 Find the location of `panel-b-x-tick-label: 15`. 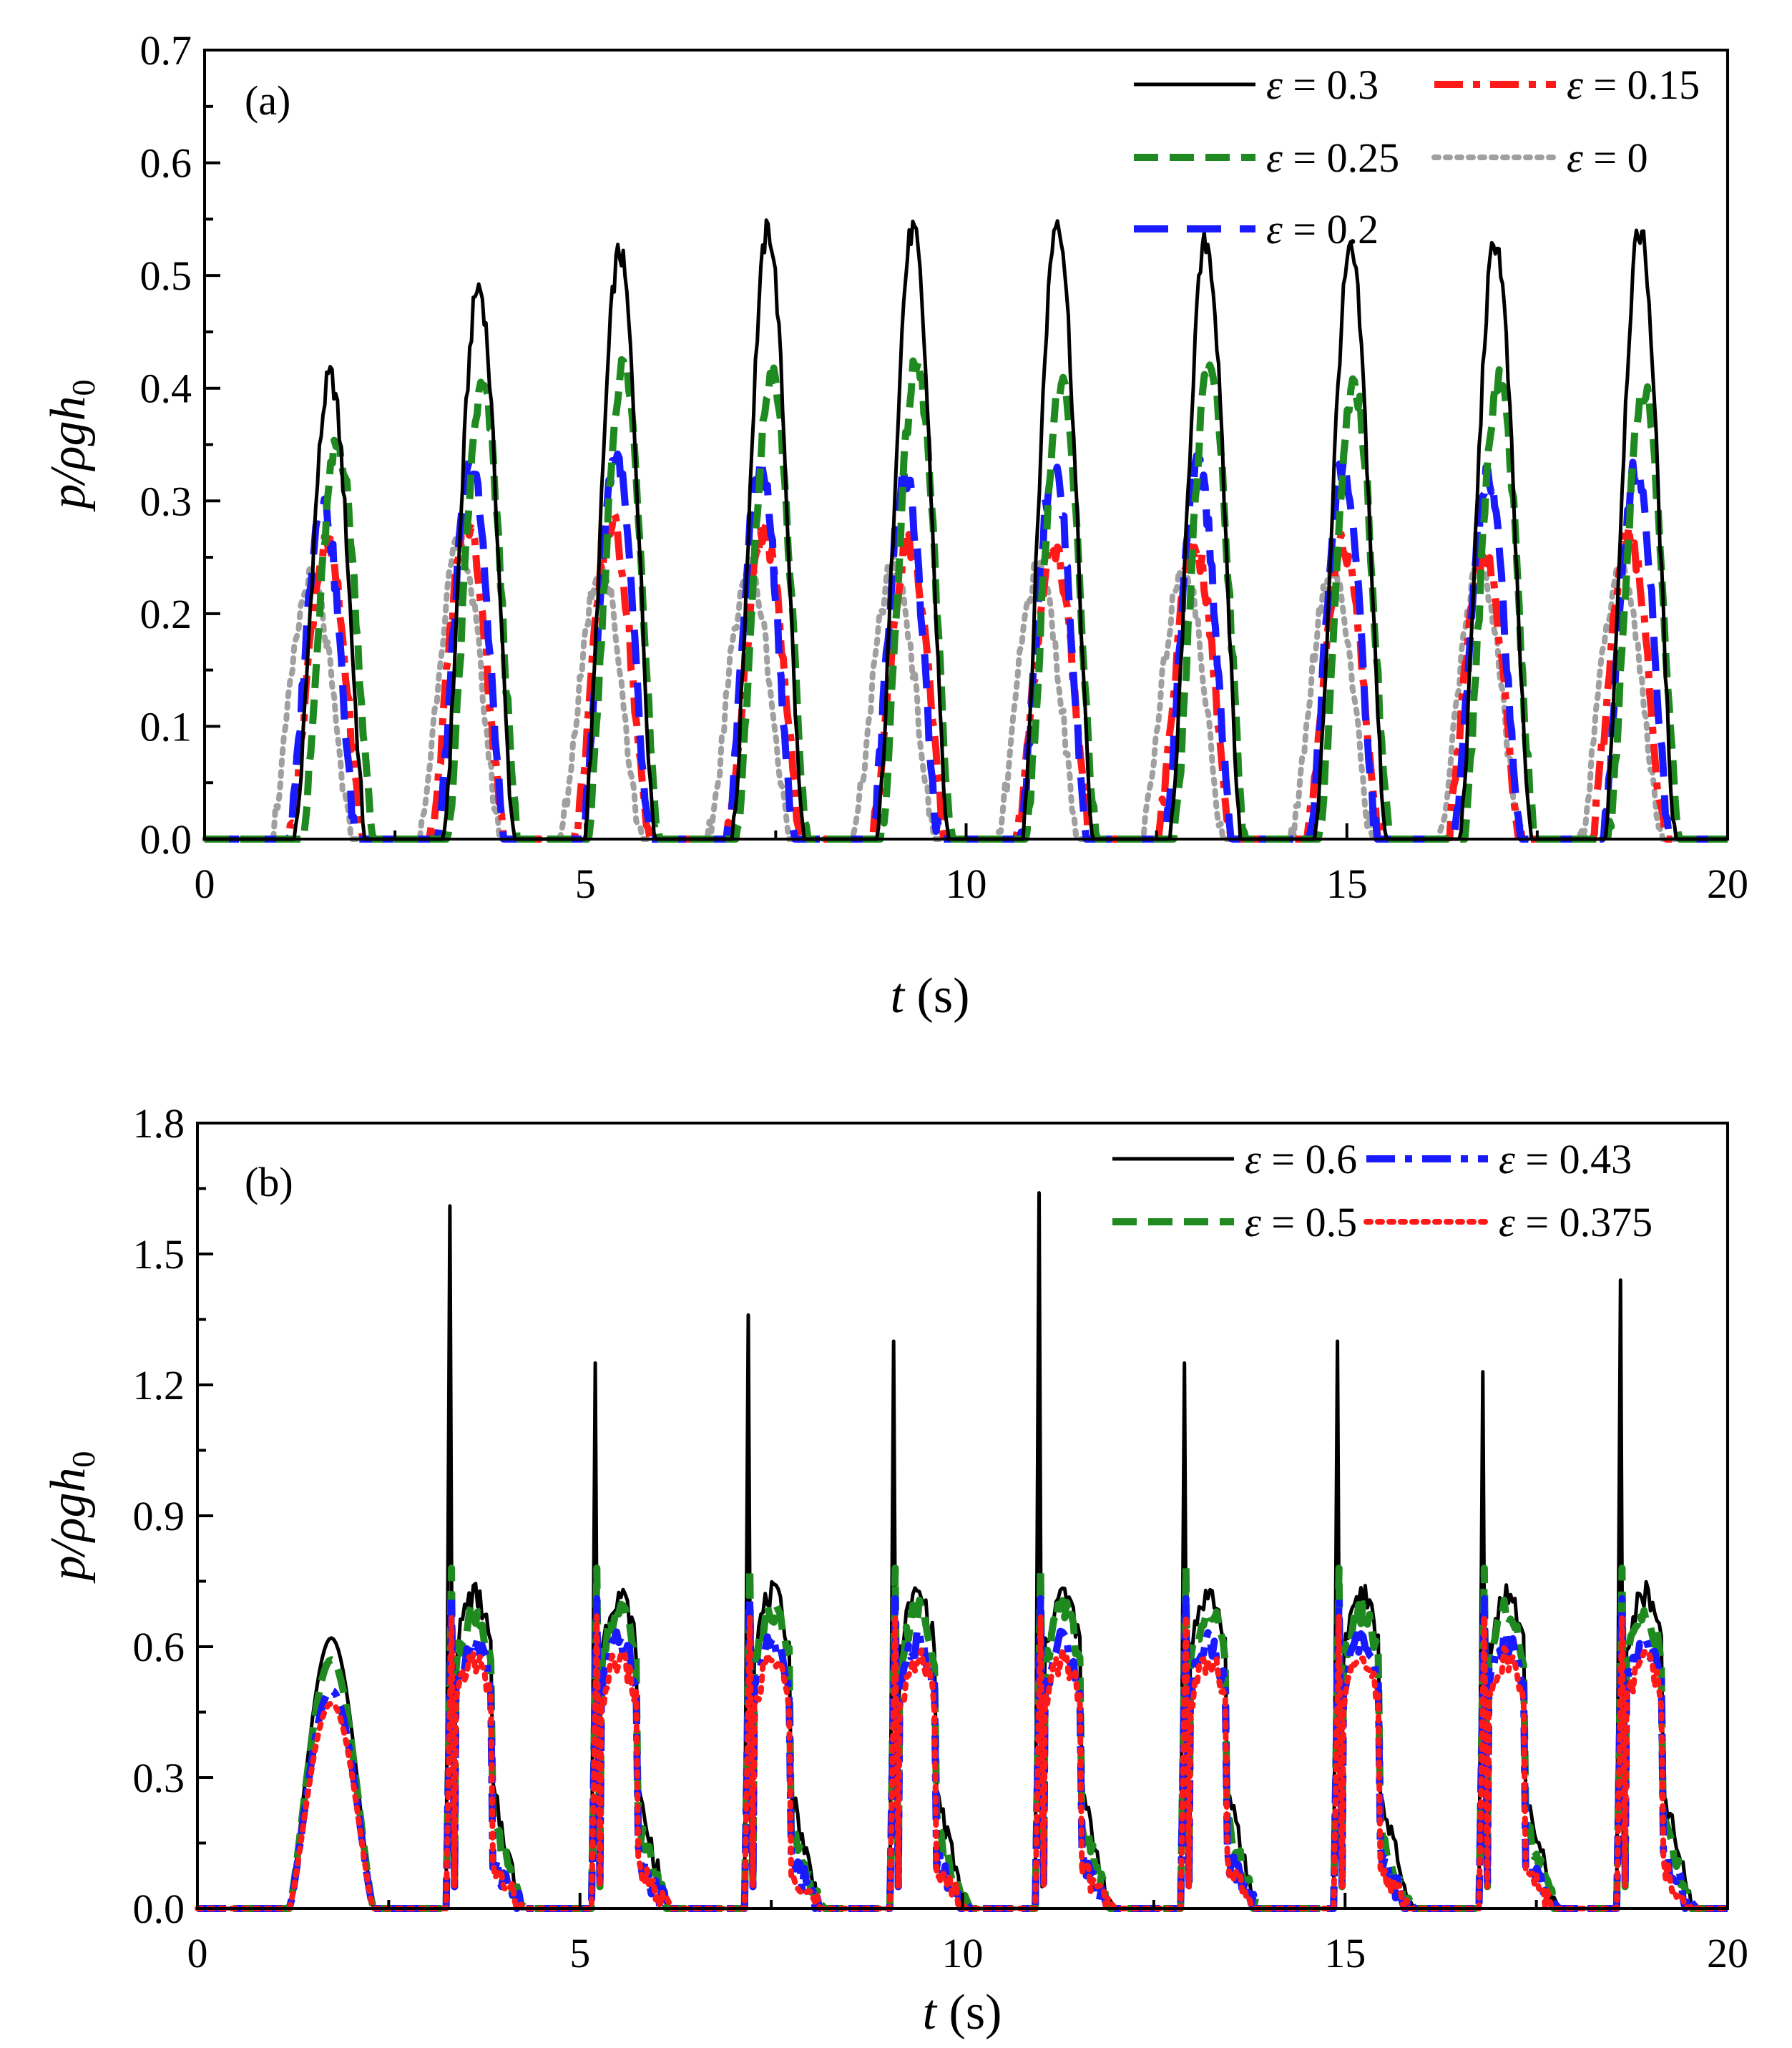

panel-b-x-tick-label: 15 is located at coordinates (1345, 1953).